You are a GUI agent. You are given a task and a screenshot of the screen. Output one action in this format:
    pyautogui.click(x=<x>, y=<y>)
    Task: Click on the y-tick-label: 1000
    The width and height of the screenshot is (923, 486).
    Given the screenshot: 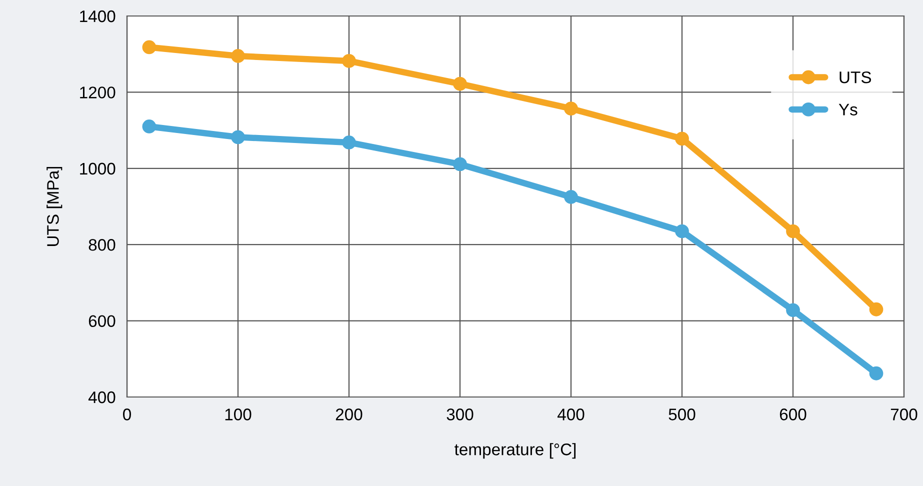 What is the action you would take?
    pyautogui.click(x=98, y=168)
    